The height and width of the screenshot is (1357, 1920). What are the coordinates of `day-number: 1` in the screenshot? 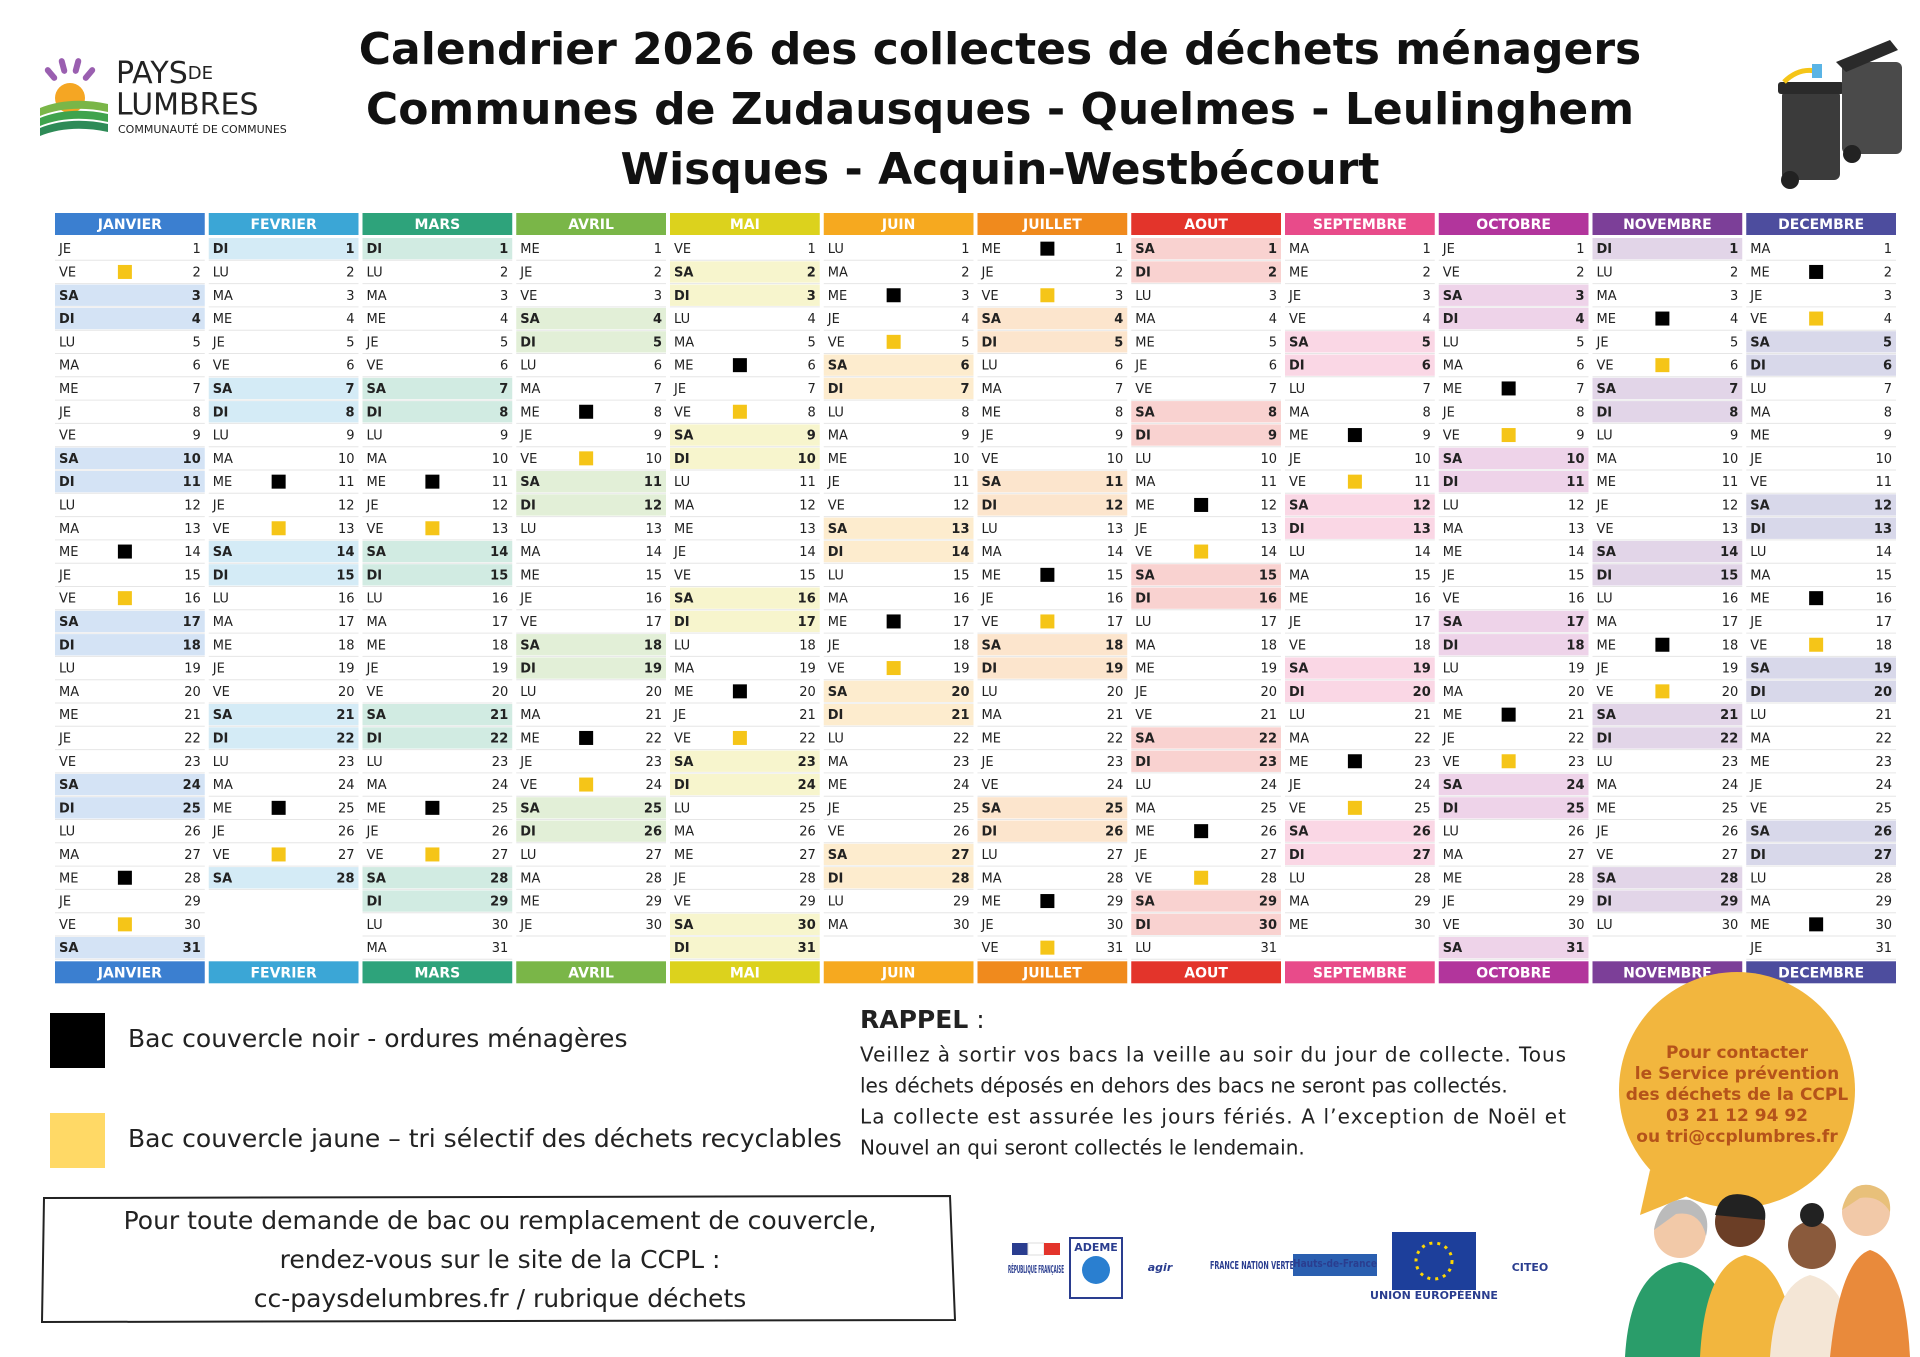 It's located at (196, 249).